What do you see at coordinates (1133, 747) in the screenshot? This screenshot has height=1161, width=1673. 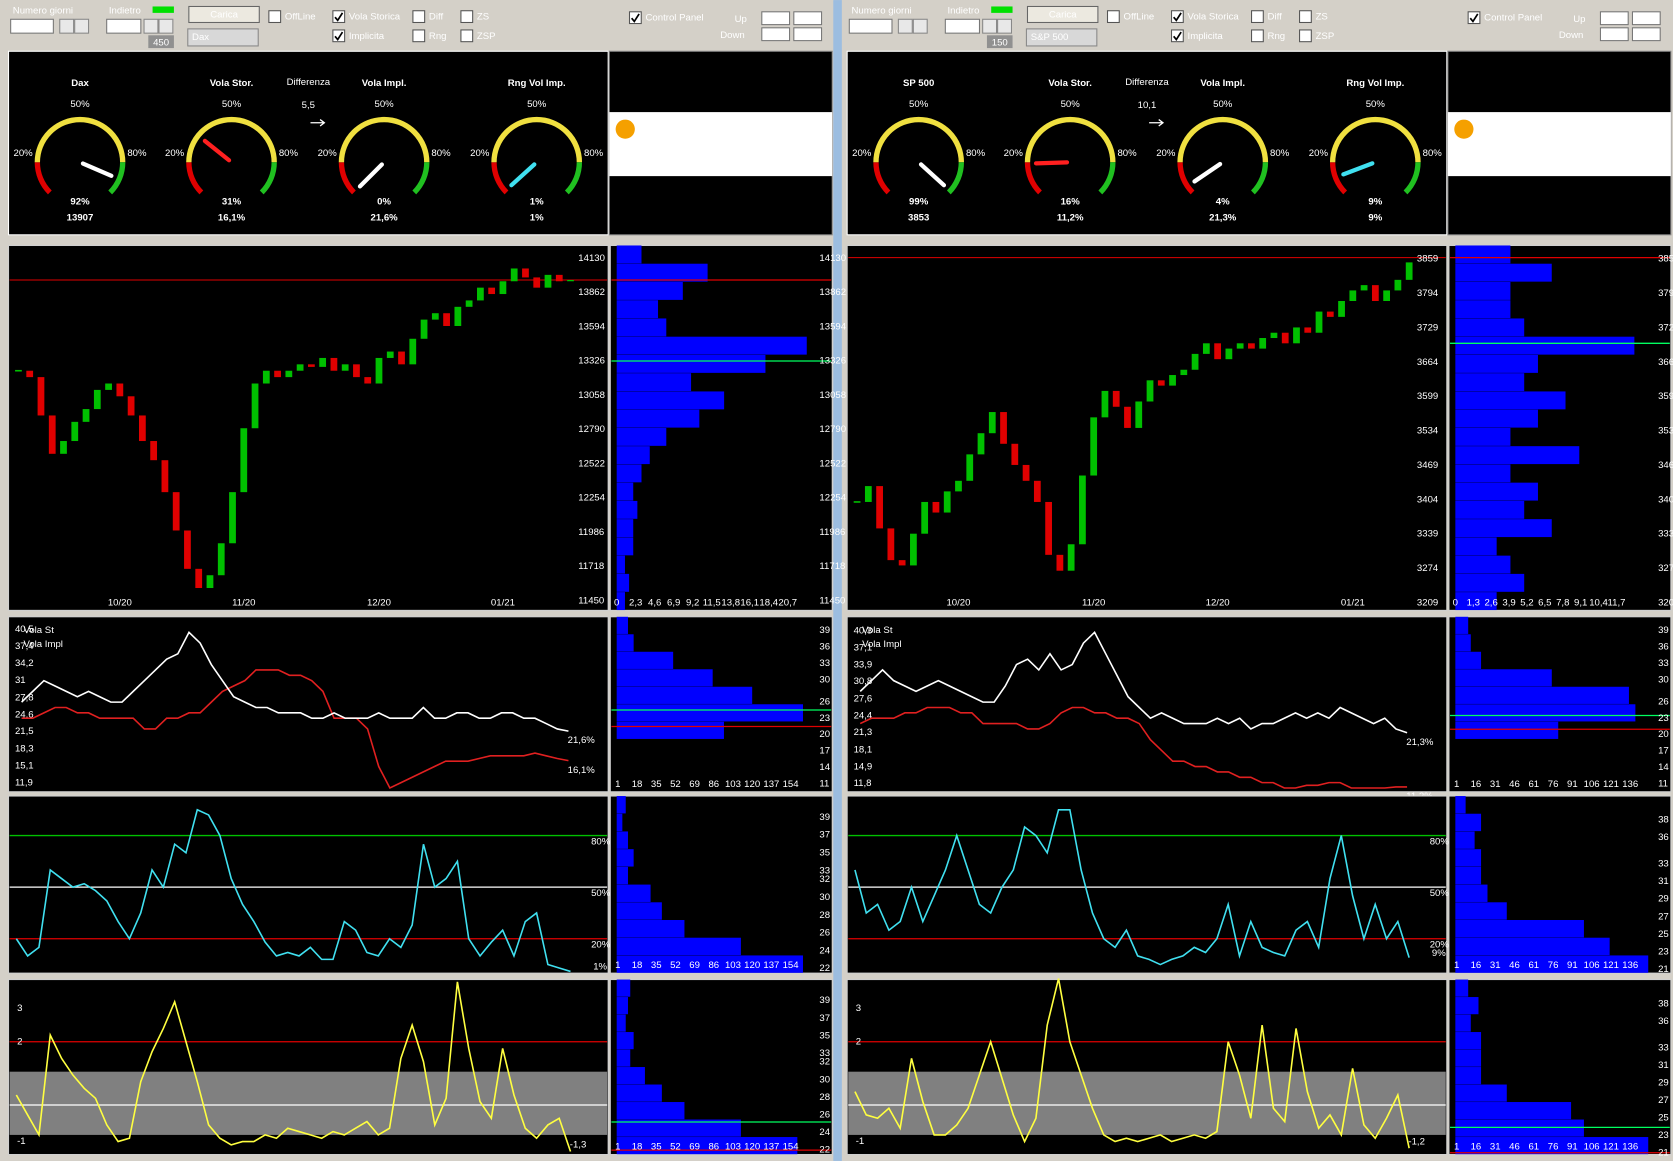 I see `volatility-line` at bounding box center [1133, 747].